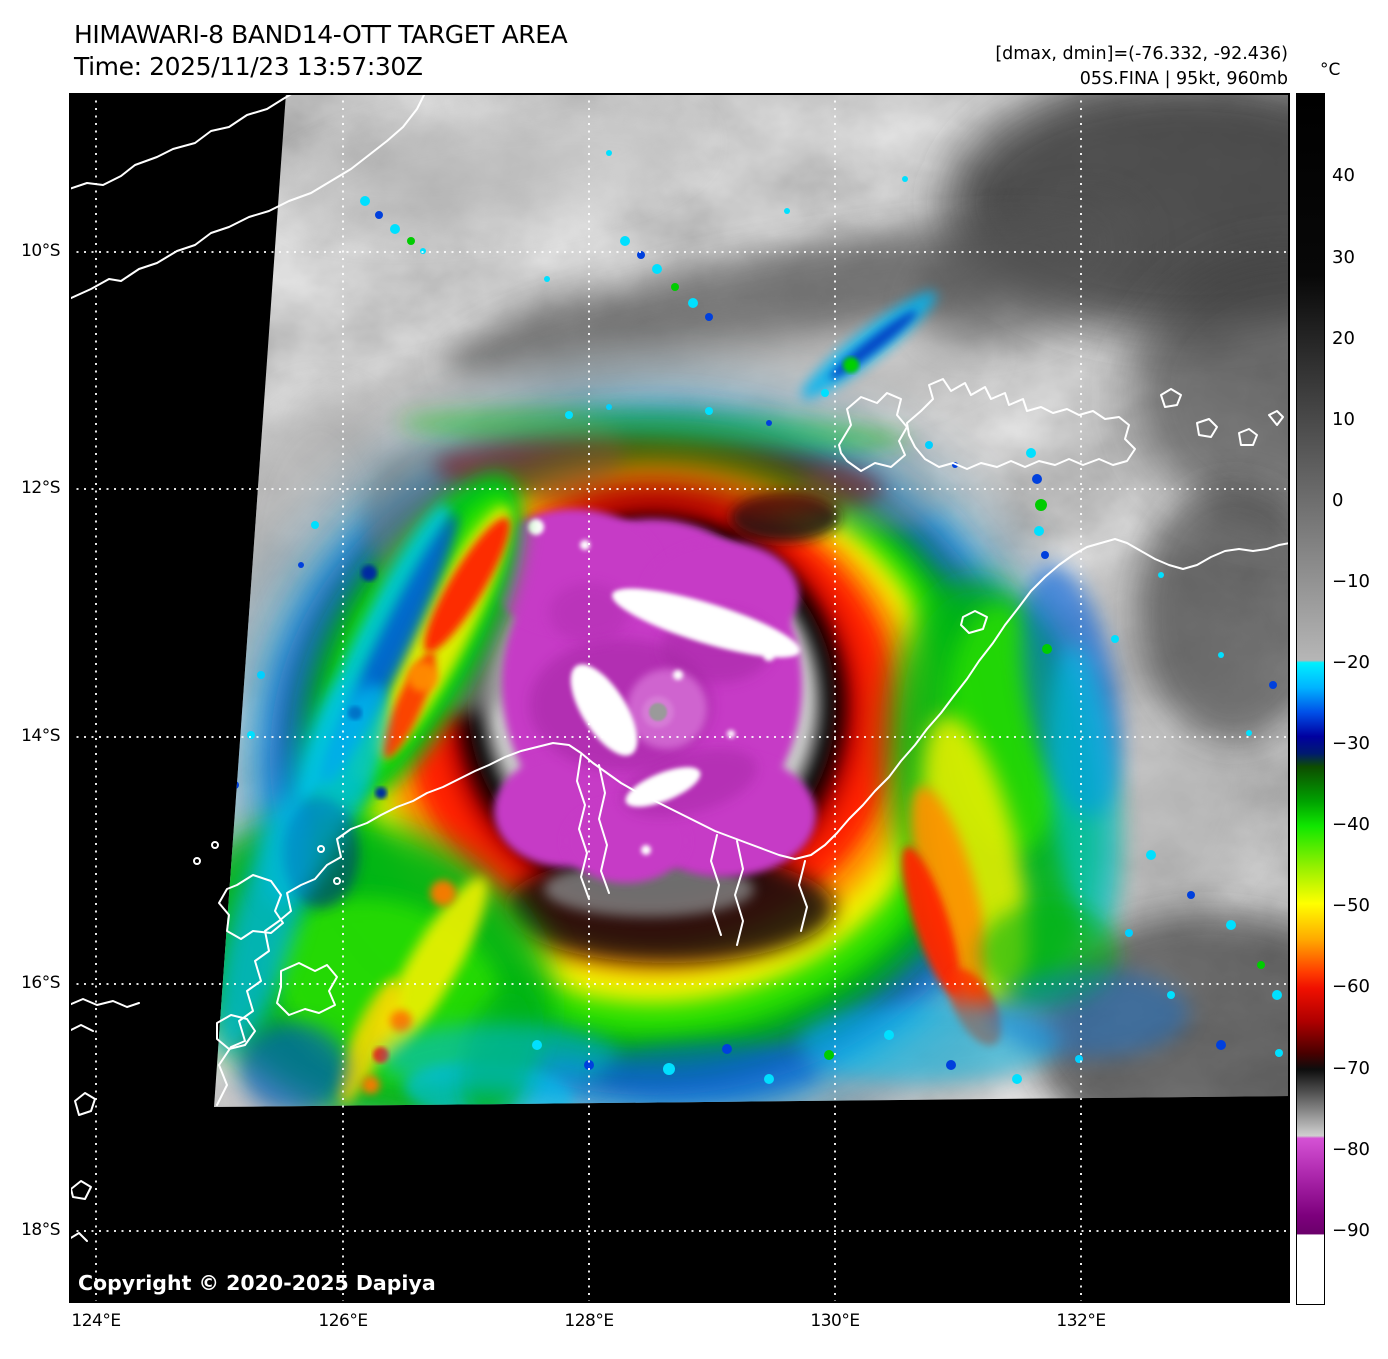 The image size is (1388, 1359). Describe the element at coordinates (1351, 986) in the screenshot. I see `colorbar-tick-label: −60` at that location.